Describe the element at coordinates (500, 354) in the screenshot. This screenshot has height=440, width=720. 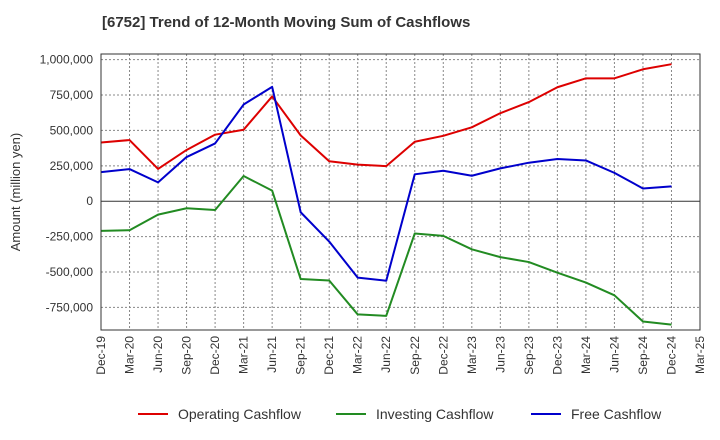
I see `x-tick-label: Jun-23` at that location.